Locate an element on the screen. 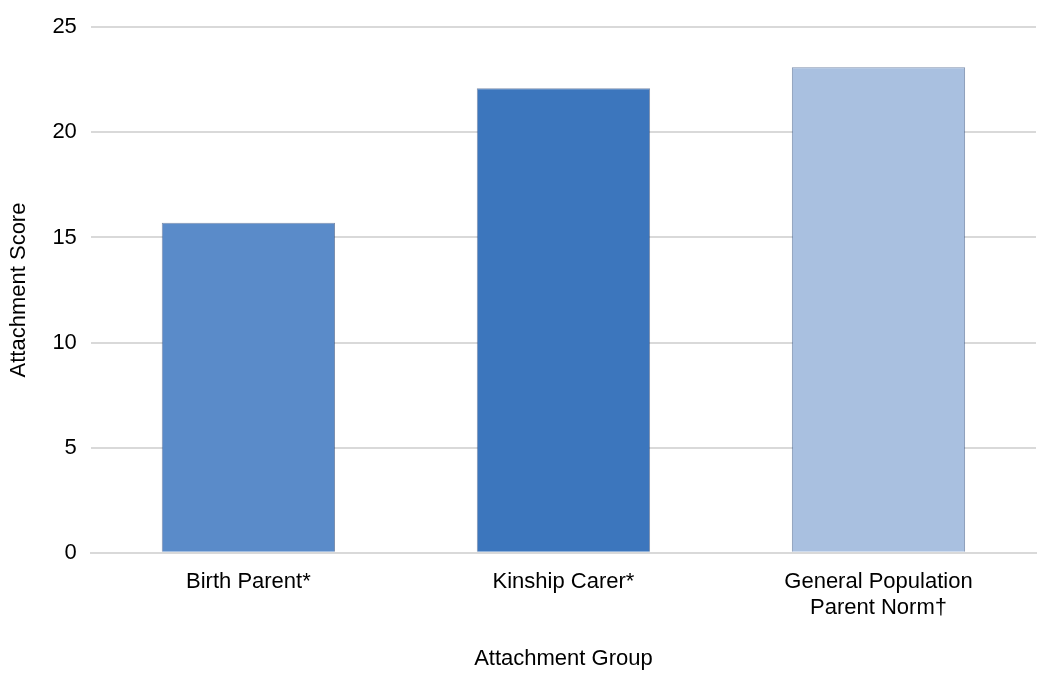 This screenshot has width=1052, height=682. y-tick-label: 5 is located at coordinates (70, 446).